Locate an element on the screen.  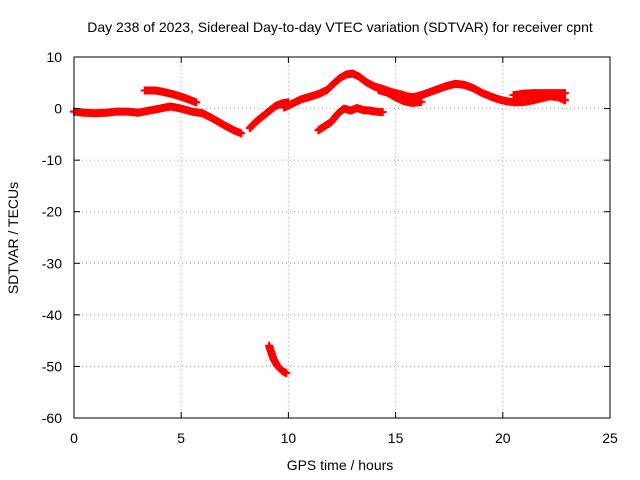
y-tick-label: -20 is located at coordinates (52, 212).